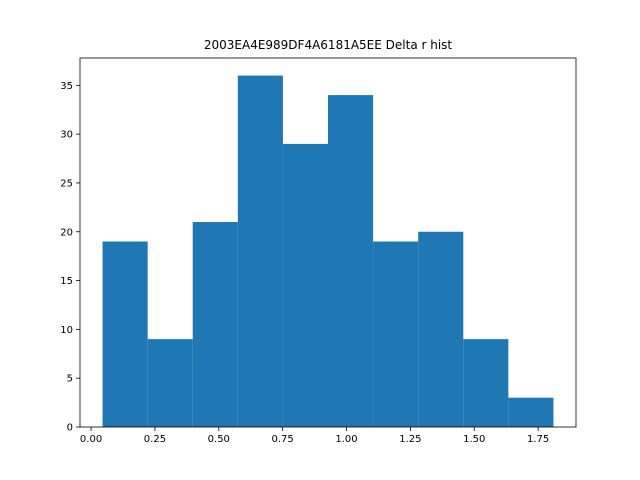 The width and height of the screenshot is (640, 480). I want to click on x-tick-label: 1.25, so click(410, 439).